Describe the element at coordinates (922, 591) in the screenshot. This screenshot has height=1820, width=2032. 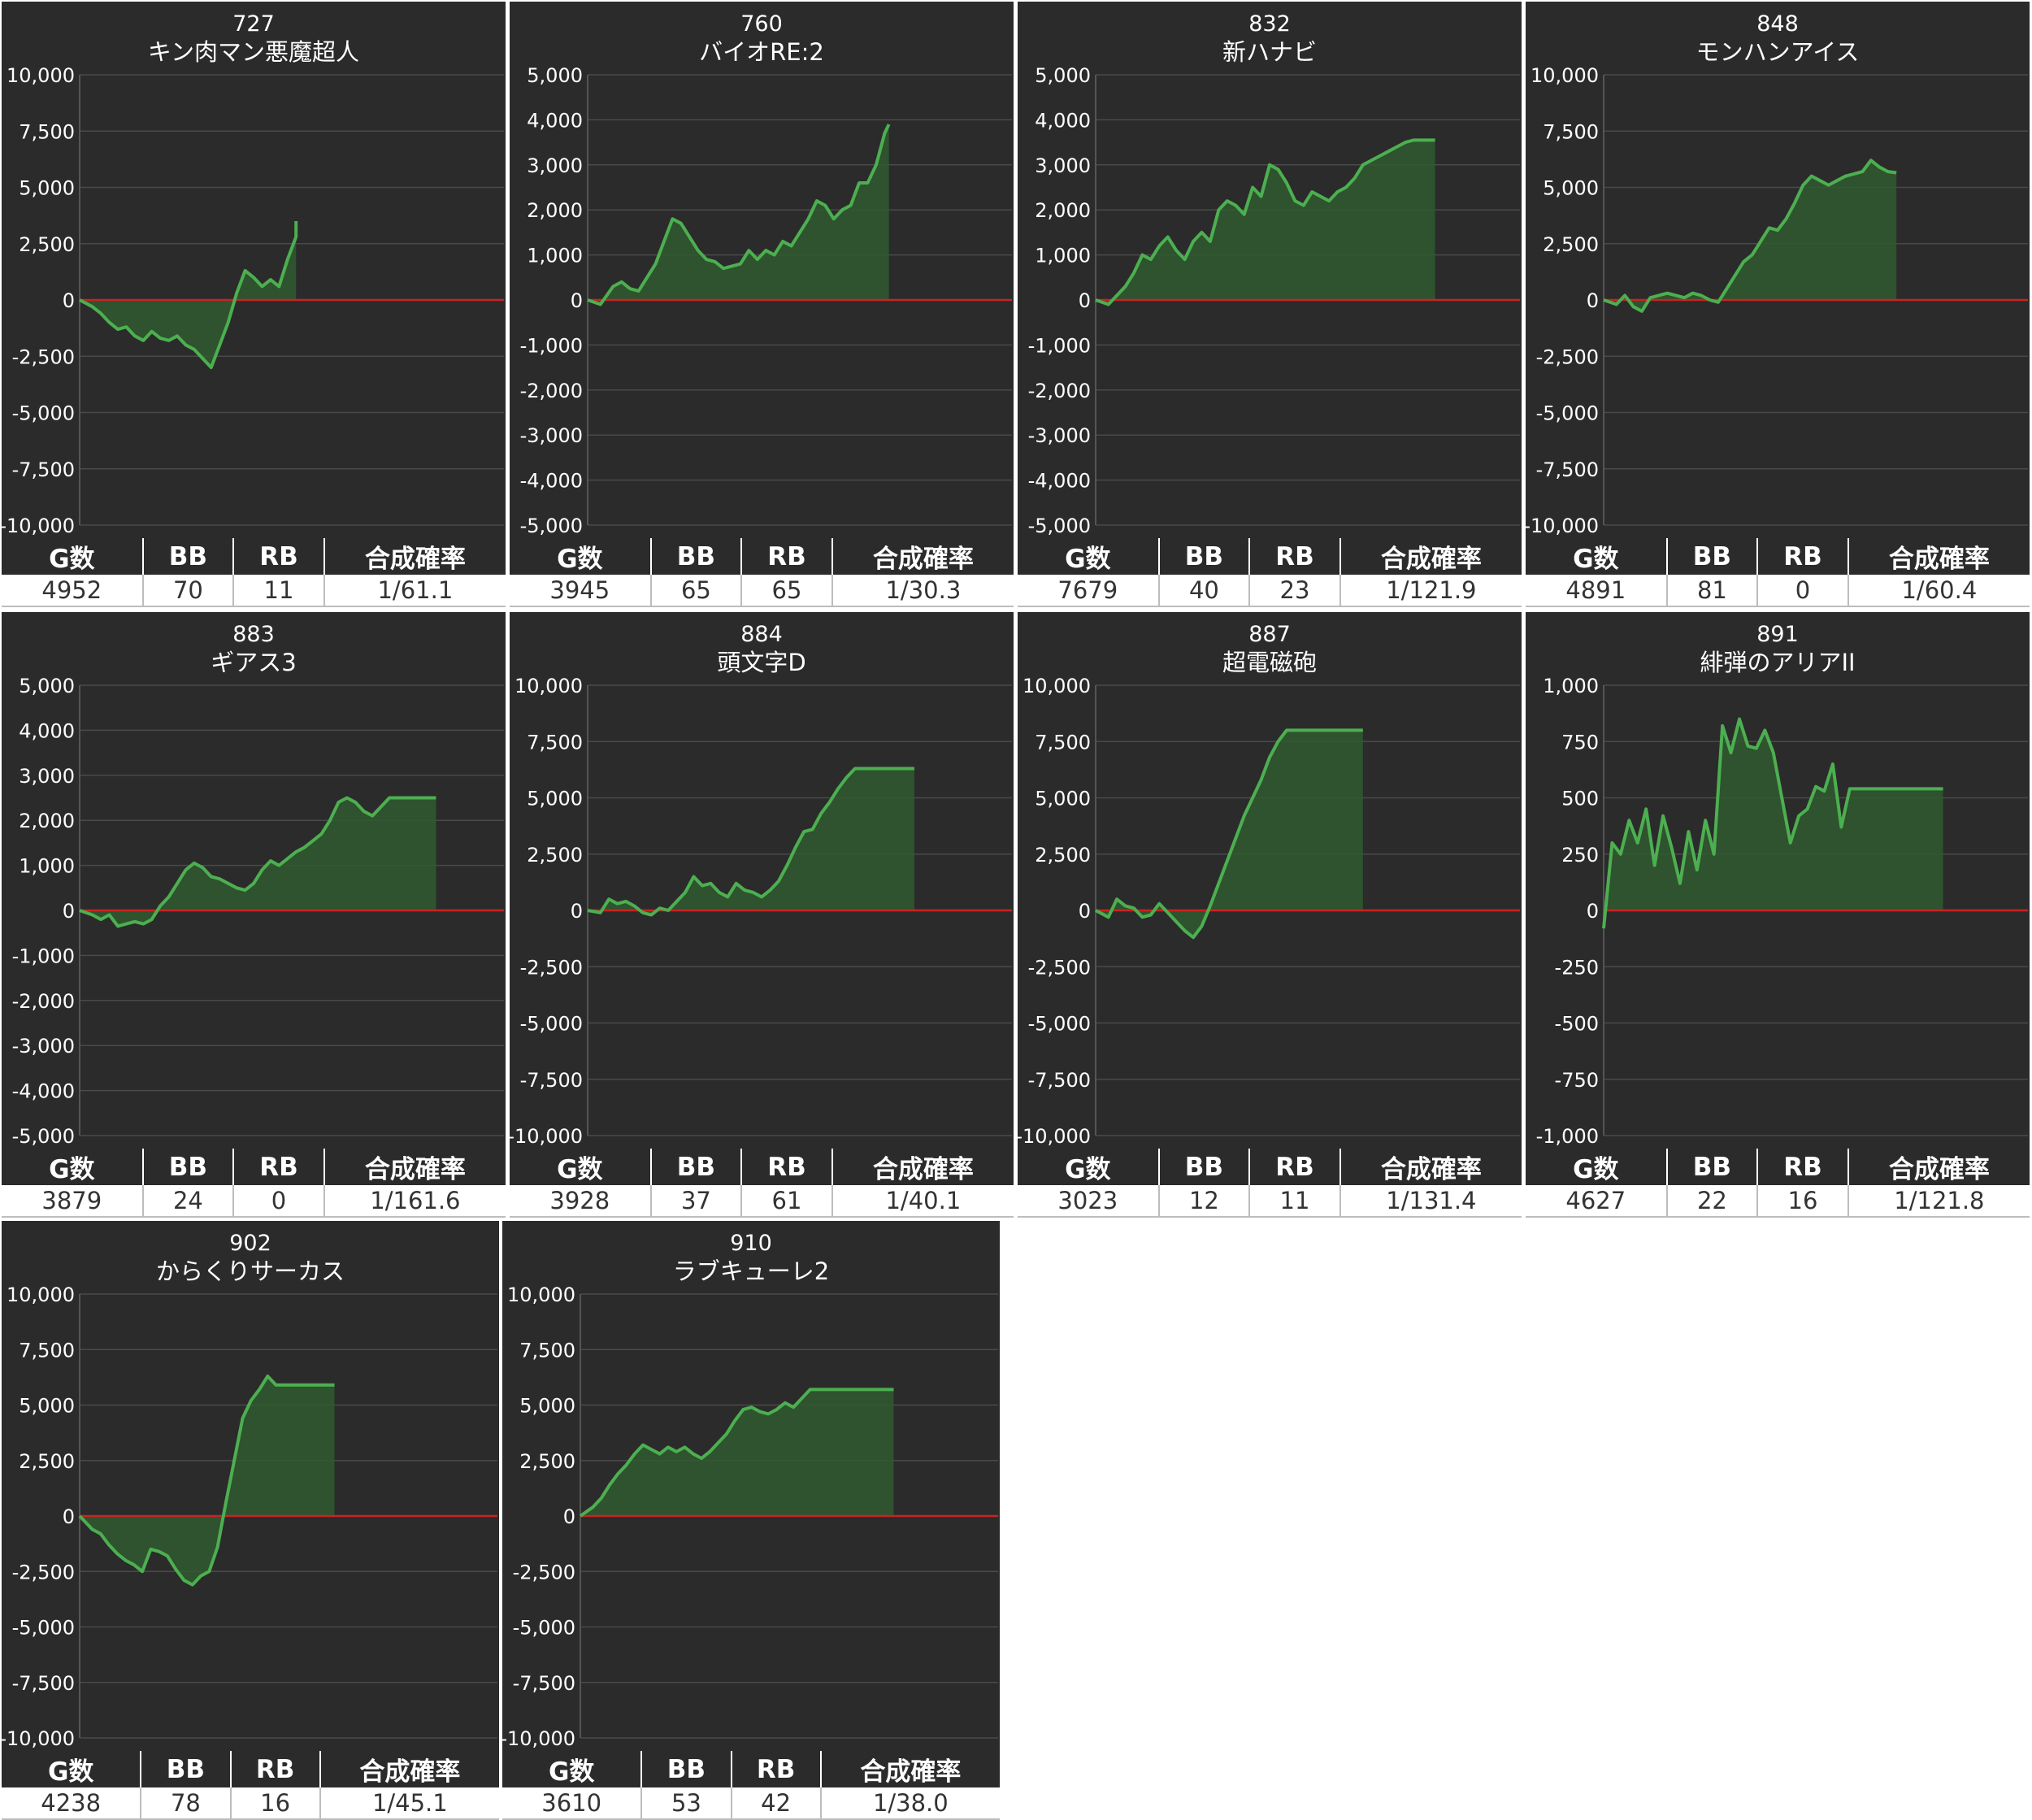
I see `stats-value-rate: 1/30.3` at that location.